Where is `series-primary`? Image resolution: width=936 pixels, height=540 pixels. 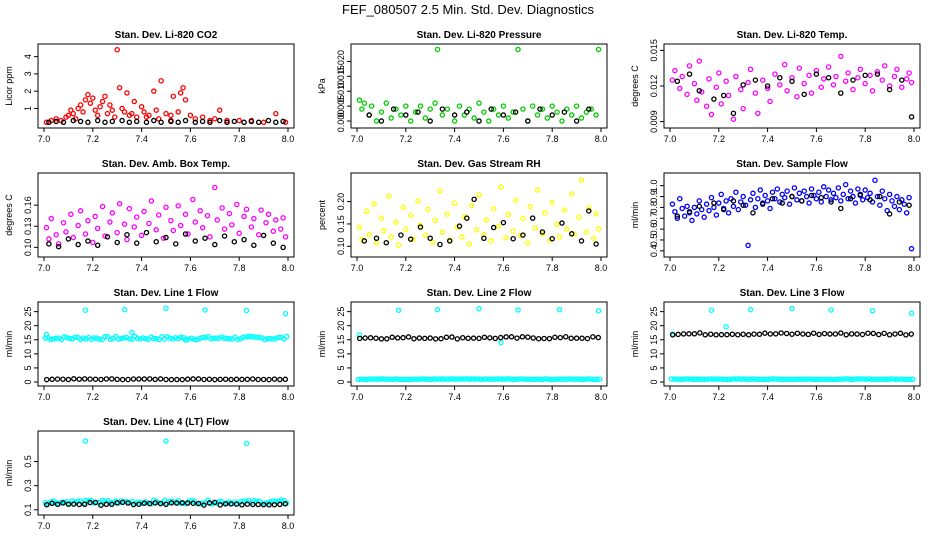 series-primary is located at coordinates (792, 214).